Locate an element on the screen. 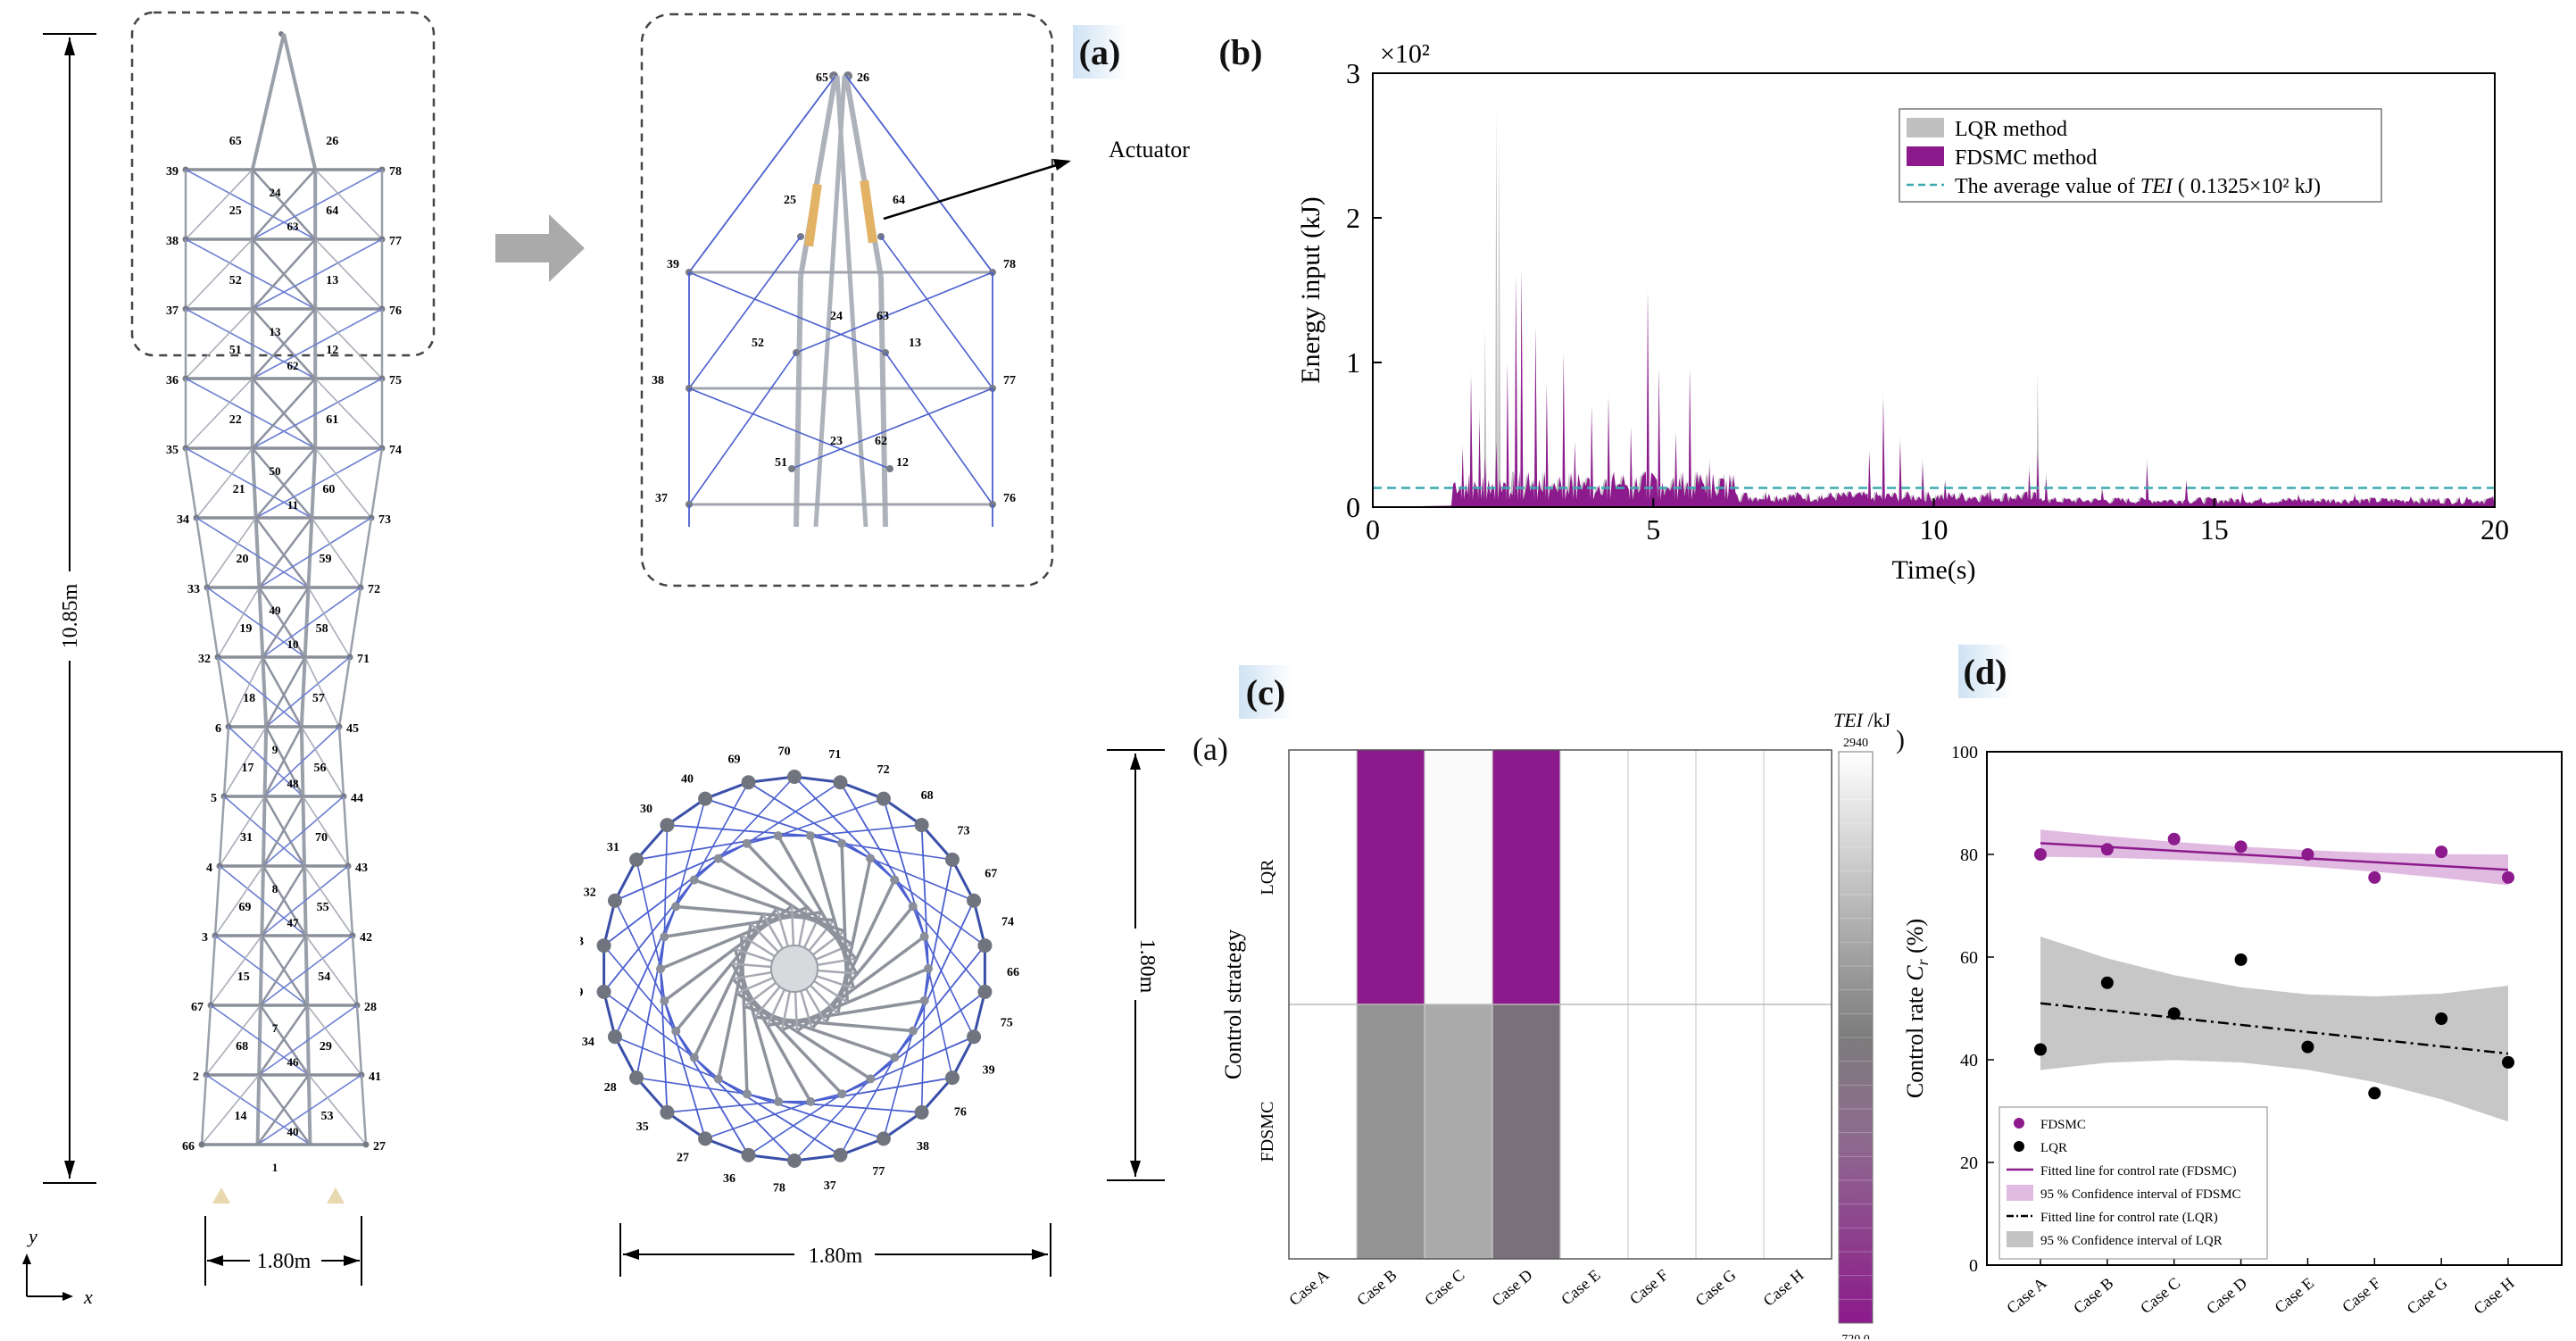  elevation-inner-right-label: 54 is located at coordinates (324, 977).